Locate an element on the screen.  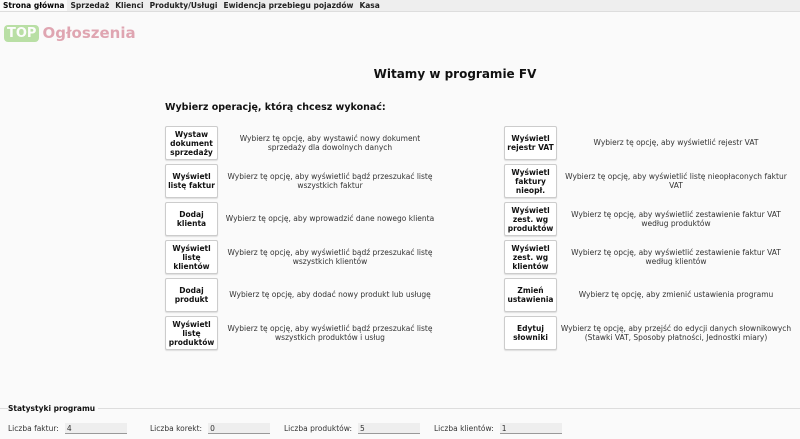
tab-0: Strona główna is located at coordinates (34, 5).